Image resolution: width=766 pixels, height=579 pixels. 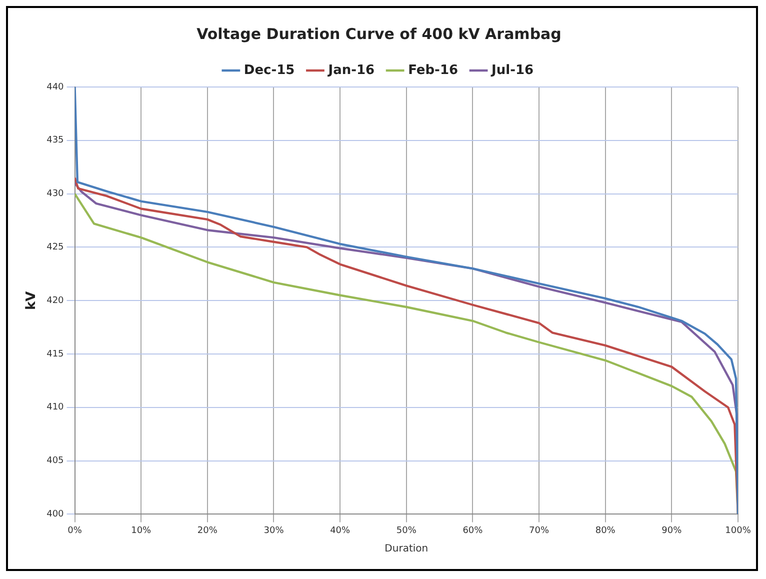 I want to click on x-tick-label: 0%, so click(x=75, y=531).